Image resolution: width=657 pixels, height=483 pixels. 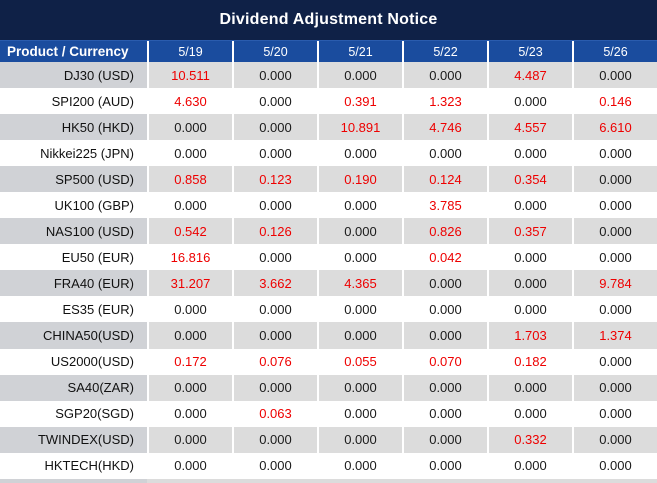 I want to click on value-cell: 0.126, so click(x=274, y=231).